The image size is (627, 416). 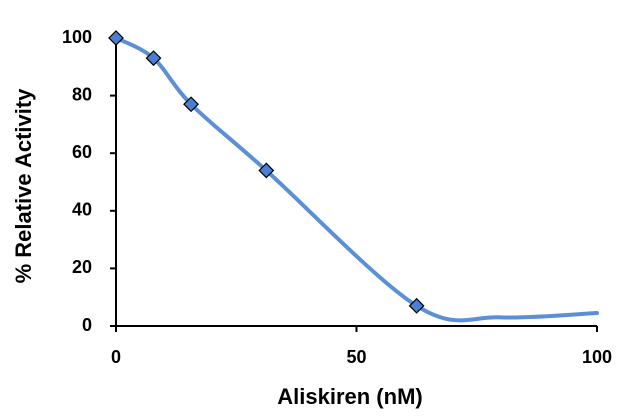 I want to click on y-tick-label: 40, so click(x=82, y=210).